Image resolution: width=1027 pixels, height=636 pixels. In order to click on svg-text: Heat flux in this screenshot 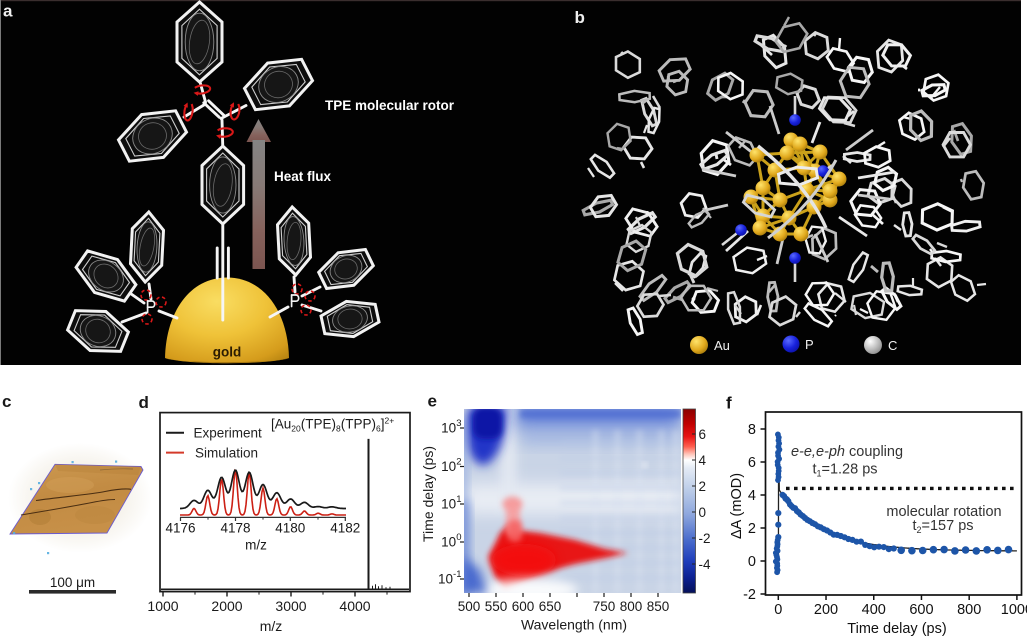, I will do `click(303, 176)`.